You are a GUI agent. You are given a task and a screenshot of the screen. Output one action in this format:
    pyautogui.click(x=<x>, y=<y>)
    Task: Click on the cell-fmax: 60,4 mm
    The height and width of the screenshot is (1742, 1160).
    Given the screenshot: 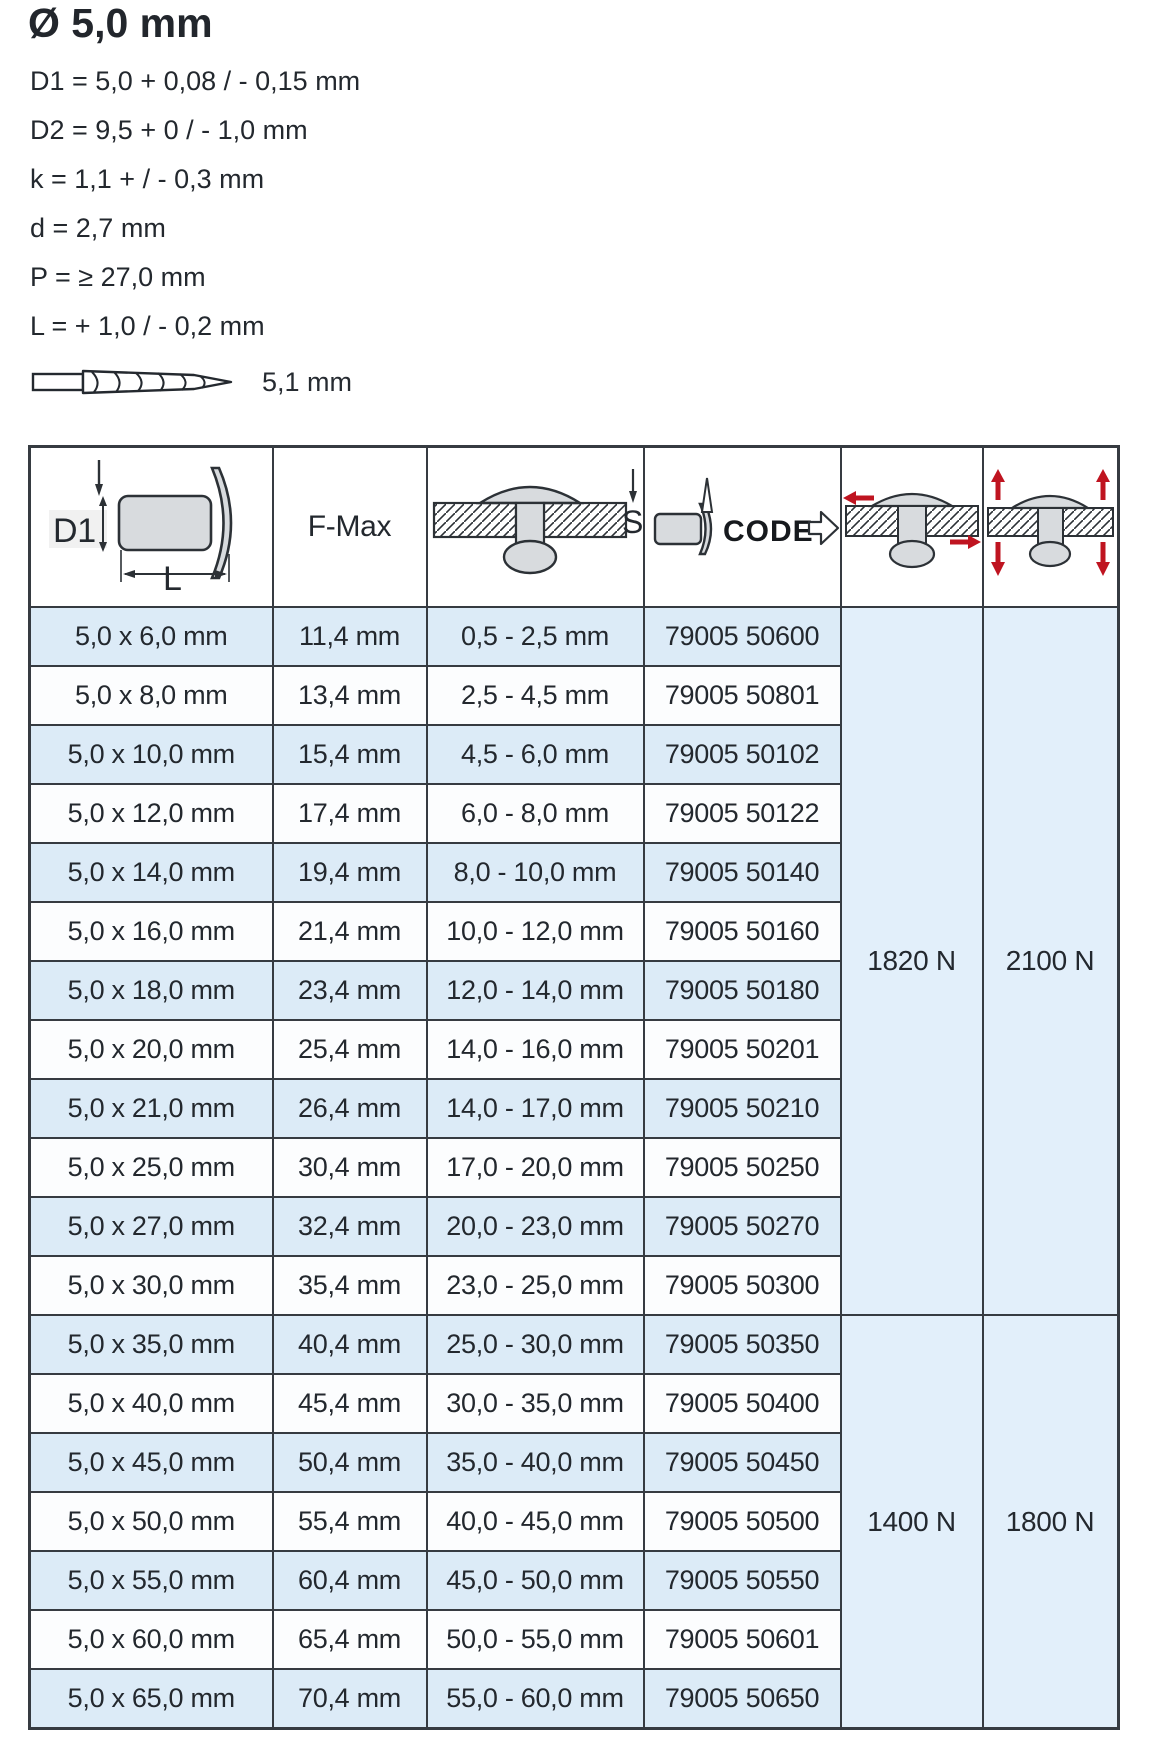 What is the action you would take?
    pyautogui.click(x=349, y=1580)
    